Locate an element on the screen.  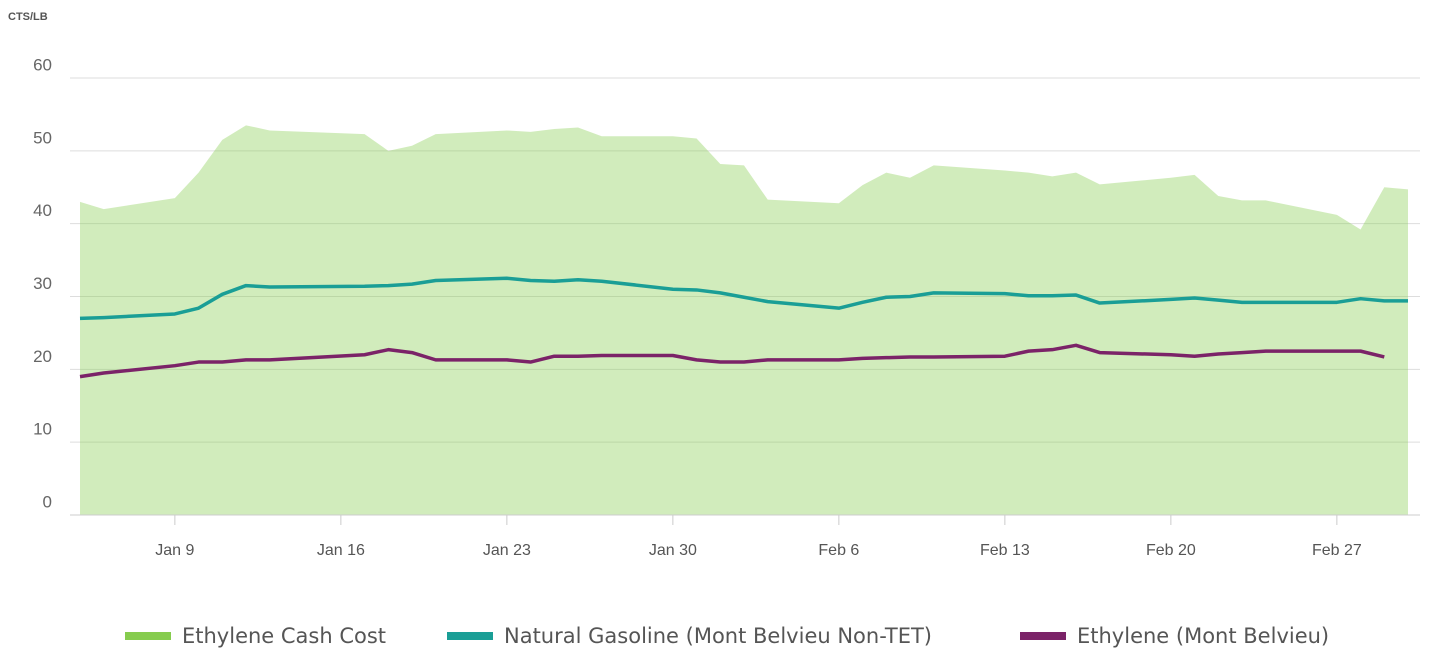
y-tick-label: 20 is located at coordinates (42, 356).